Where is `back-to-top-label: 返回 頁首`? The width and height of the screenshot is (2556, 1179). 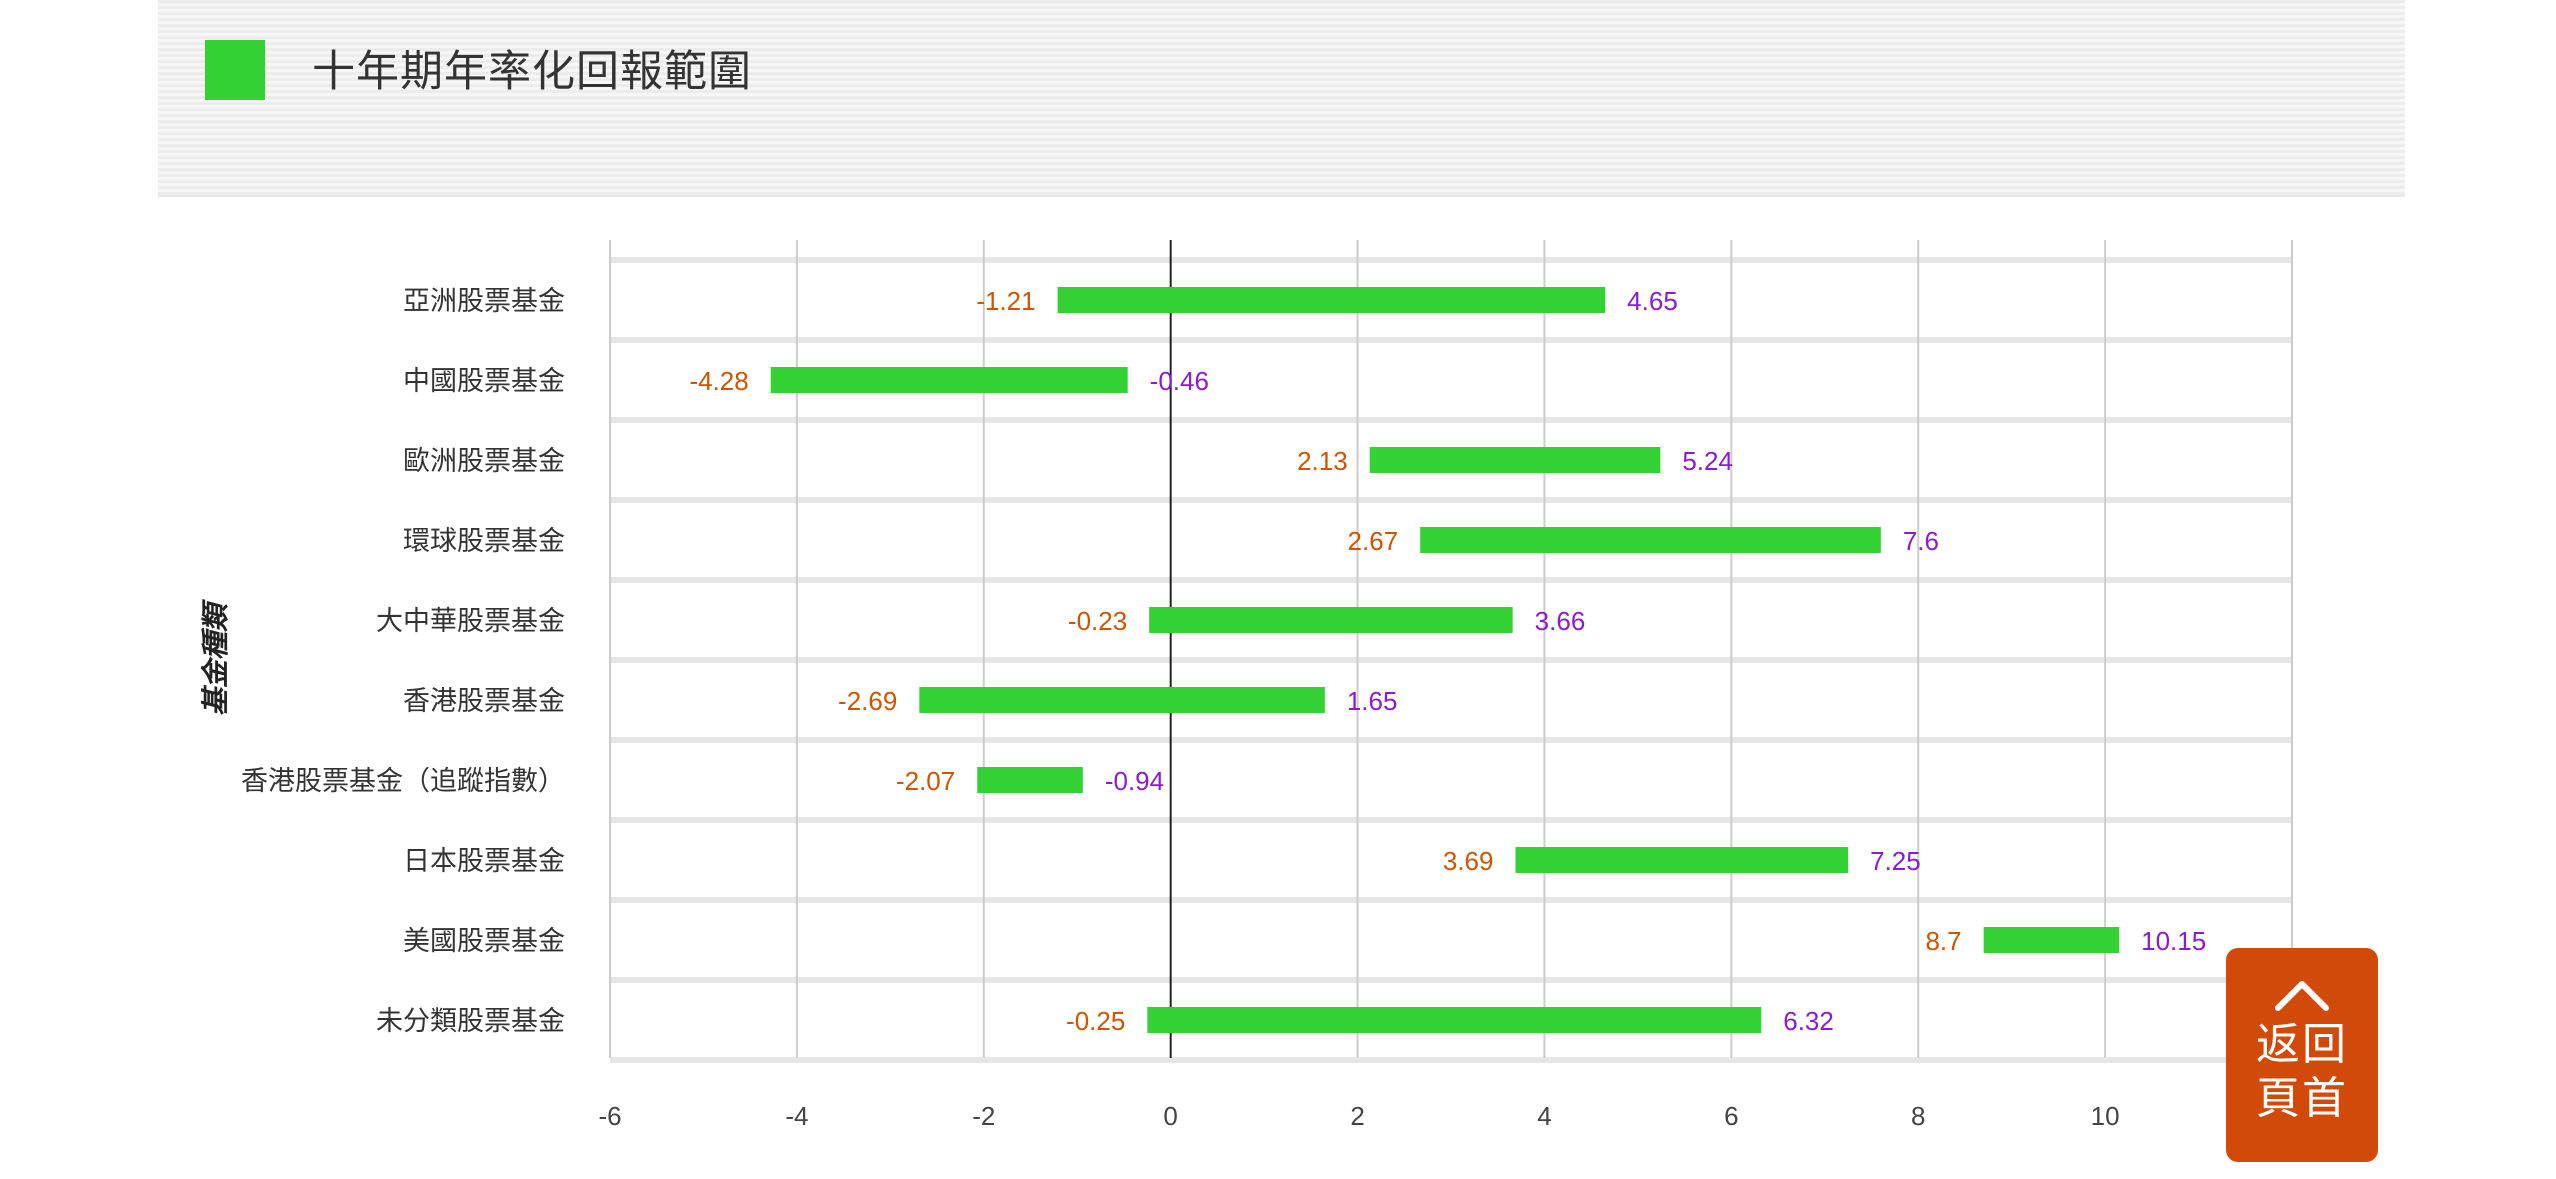
back-to-top-label: 返回 頁首 is located at coordinates (2302, 1071).